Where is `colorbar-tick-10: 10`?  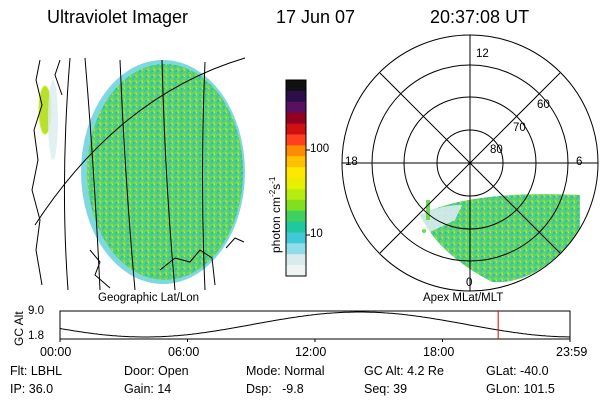 colorbar-tick-10: 10 is located at coordinates (316, 234).